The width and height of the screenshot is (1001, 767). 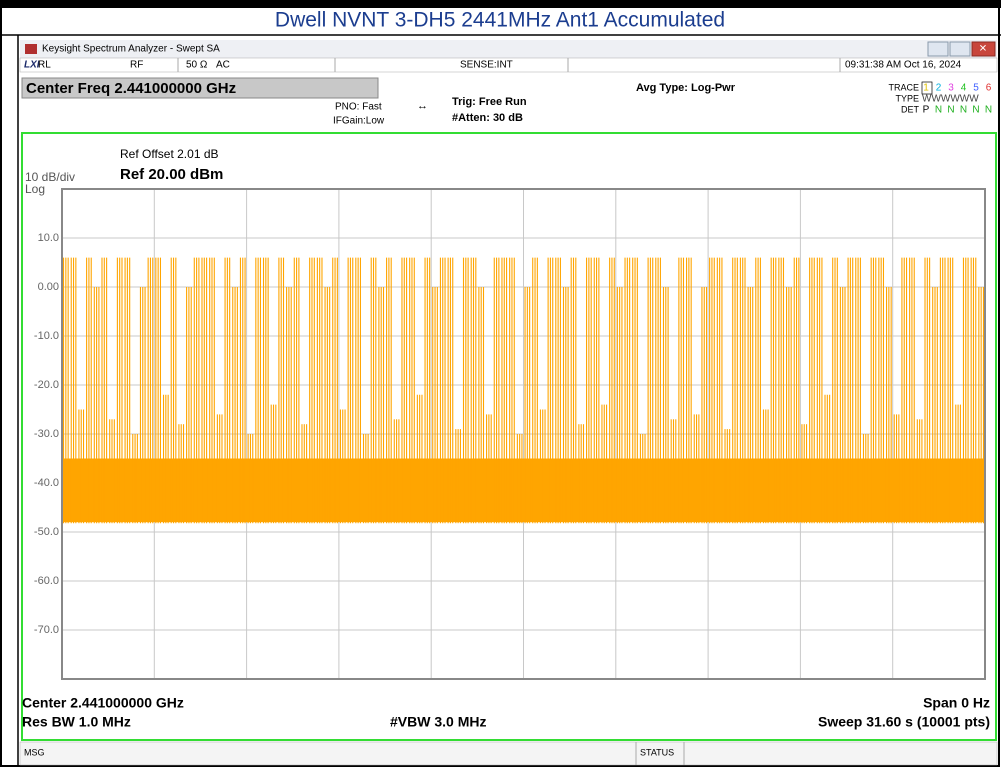 I want to click on table-rule, so click(x=500, y=4).